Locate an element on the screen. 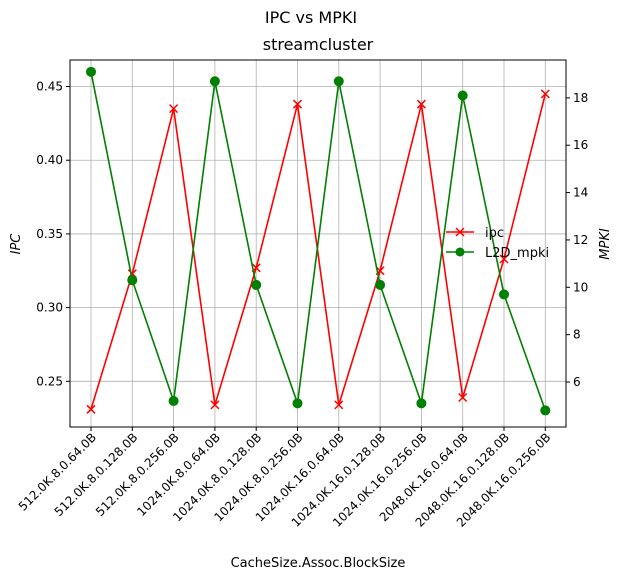  y-tick-label-right: 10 is located at coordinates (580, 287).